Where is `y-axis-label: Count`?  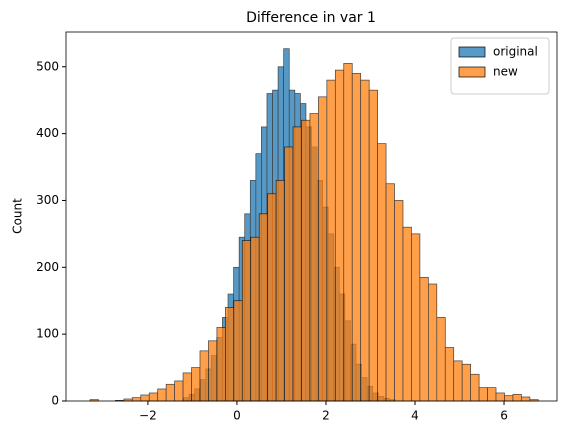
y-axis-label: Count is located at coordinates (18, 216).